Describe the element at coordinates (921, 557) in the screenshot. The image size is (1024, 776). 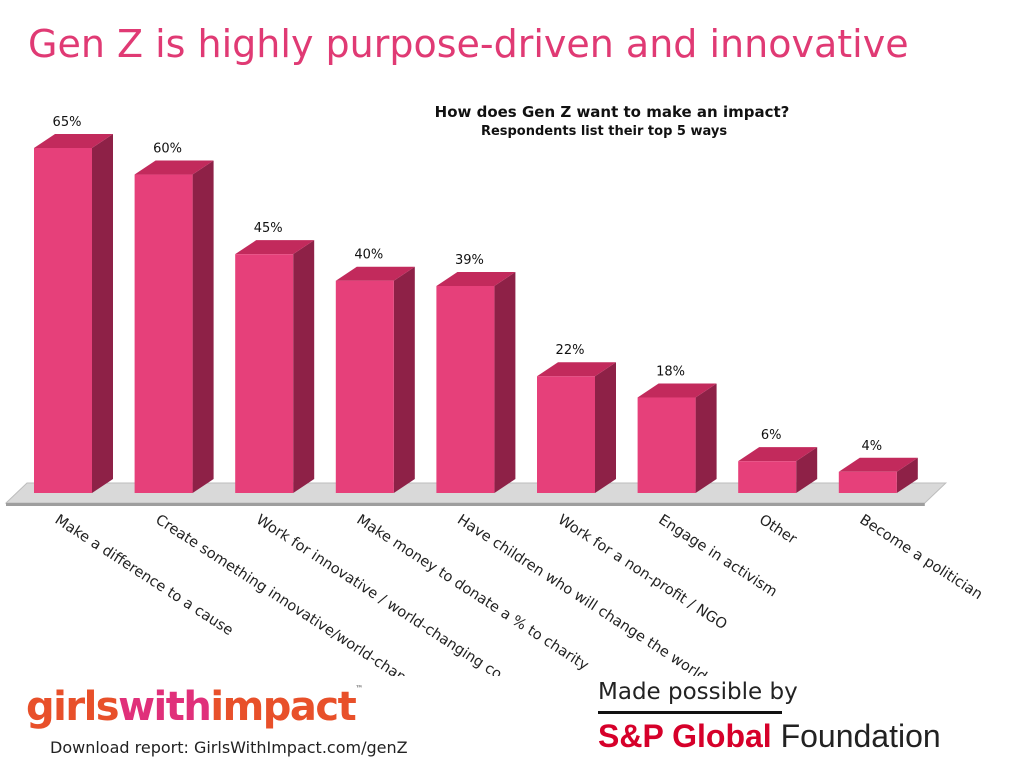
I see `category-label: Become a politician` at that location.